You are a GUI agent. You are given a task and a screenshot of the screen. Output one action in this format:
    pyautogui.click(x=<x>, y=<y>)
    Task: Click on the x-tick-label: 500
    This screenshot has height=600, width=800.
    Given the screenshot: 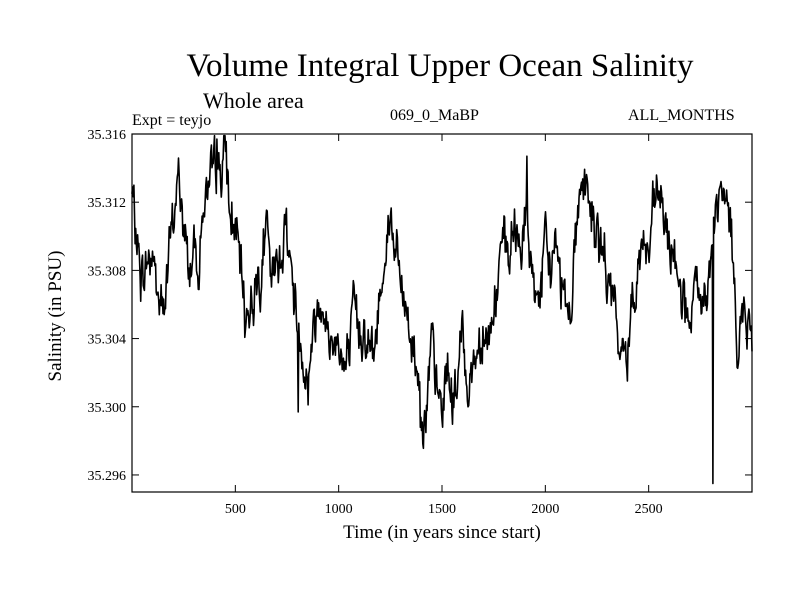 What is the action you would take?
    pyautogui.click(x=235, y=509)
    